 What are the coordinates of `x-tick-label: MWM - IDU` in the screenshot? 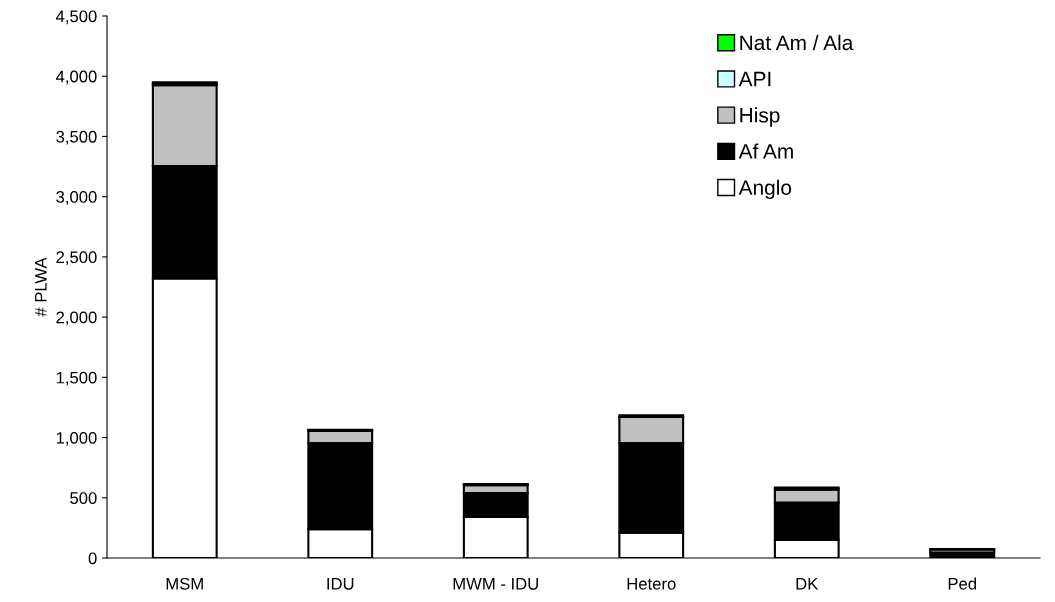 It's located at (495, 584).